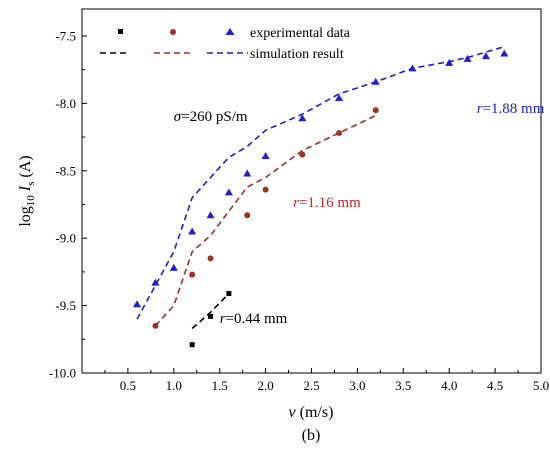  Describe the element at coordinates (449, 385) in the screenshot. I see `x-tick-label: 4.0` at that location.